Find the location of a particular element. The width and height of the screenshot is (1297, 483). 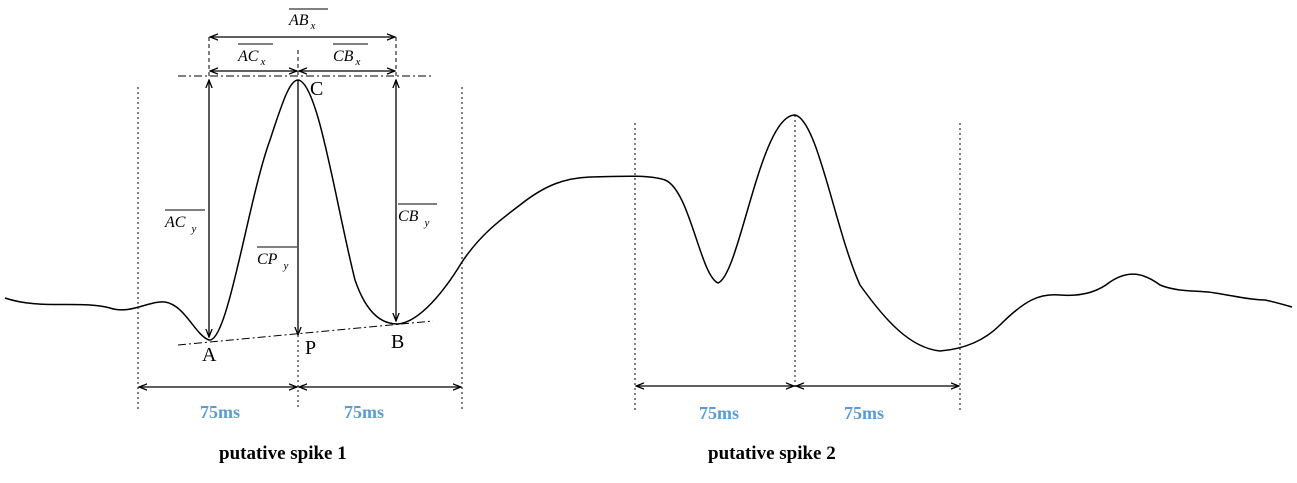

svg-text:CBx: CB x is located at coordinates (346, 58).